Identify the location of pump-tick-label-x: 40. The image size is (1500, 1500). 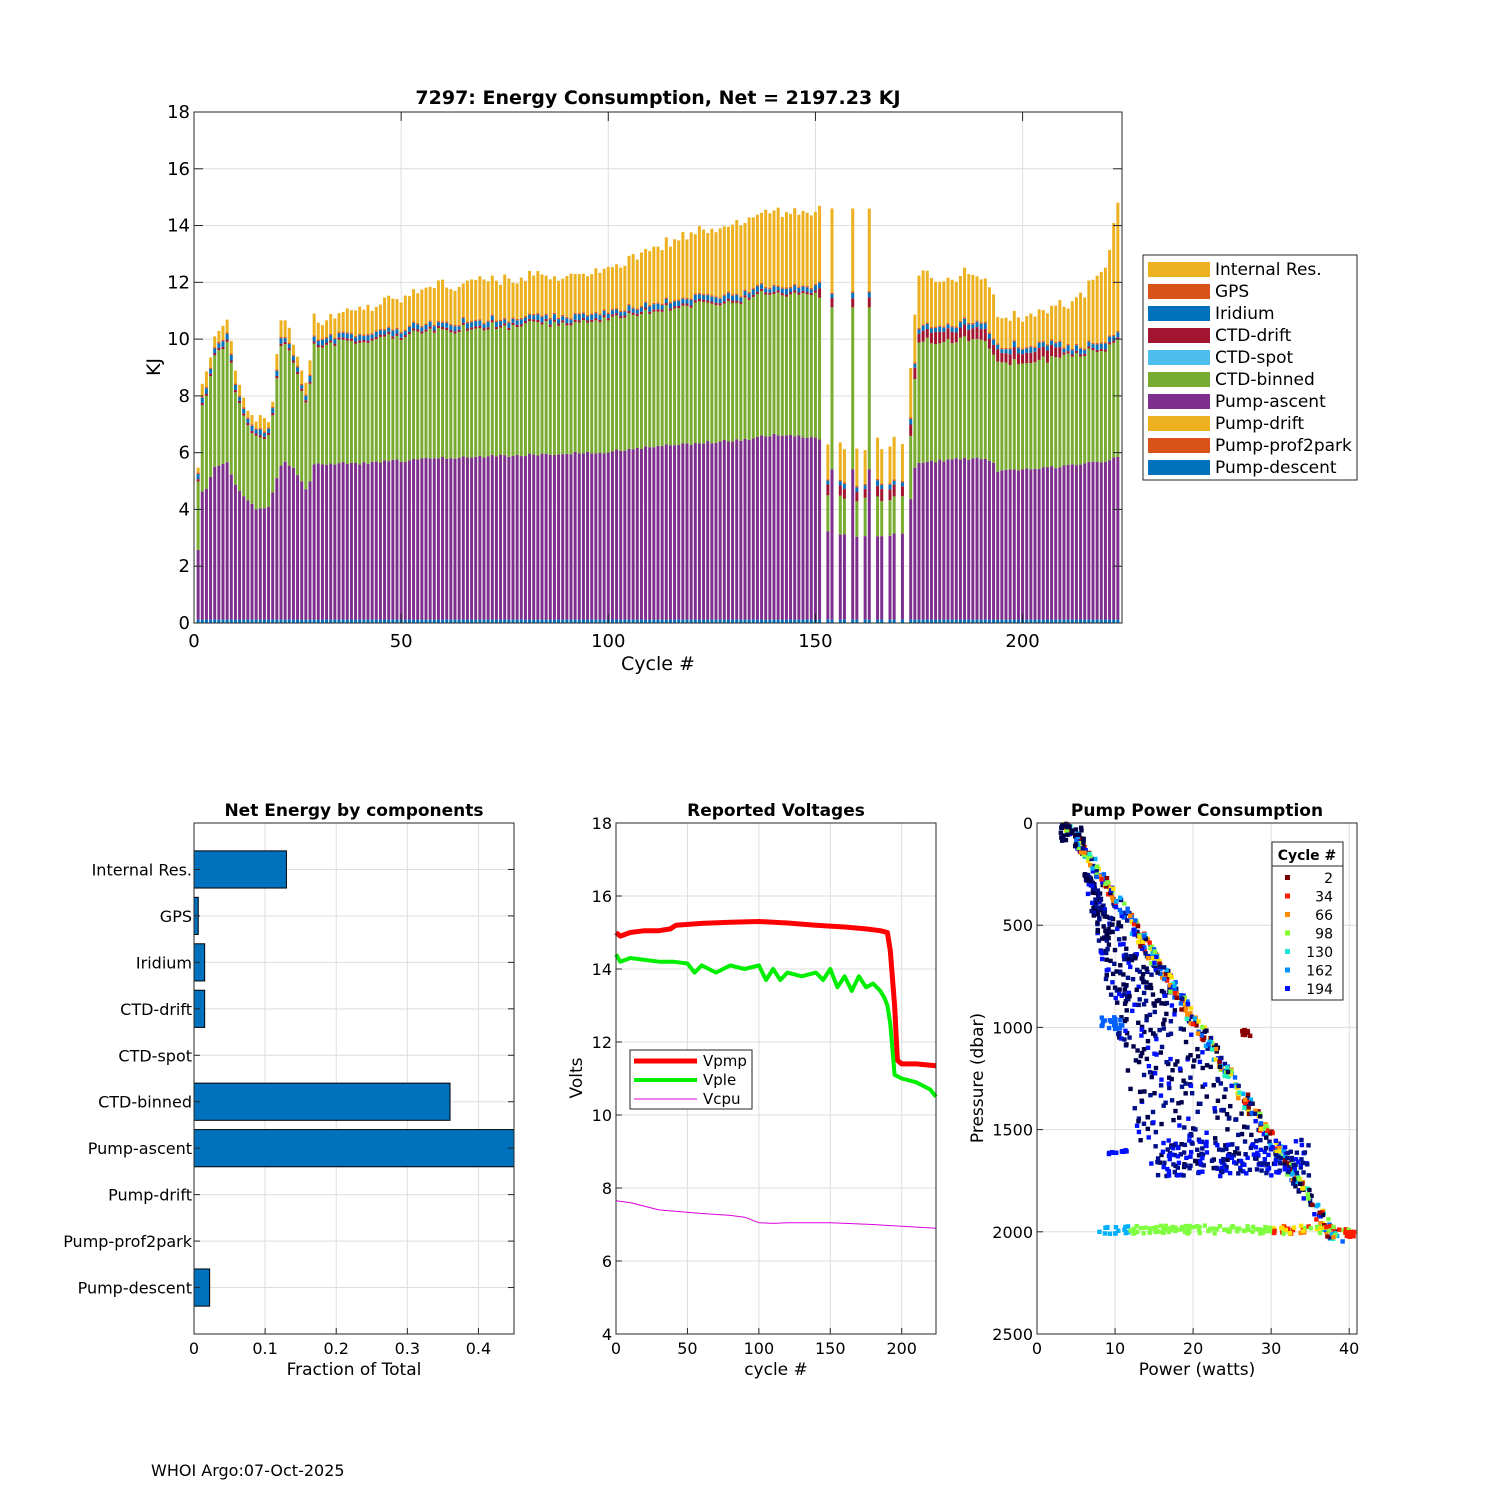
(1349, 1348).